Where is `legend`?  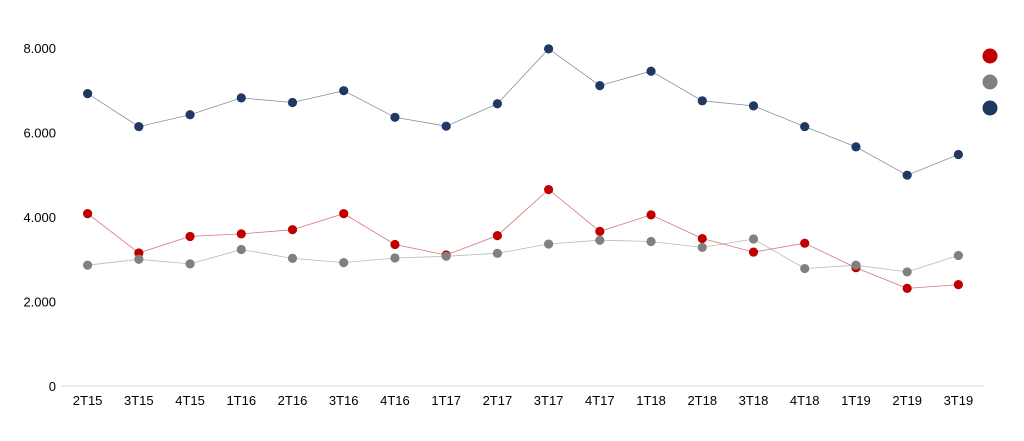
legend is located at coordinates (990, 82).